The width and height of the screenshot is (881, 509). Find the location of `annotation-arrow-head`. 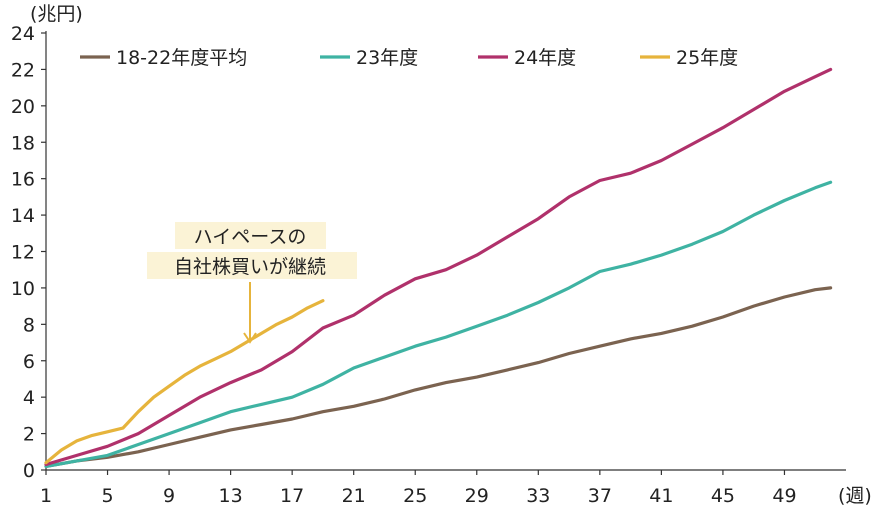

annotation-arrow-head is located at coordinates (250, 338).